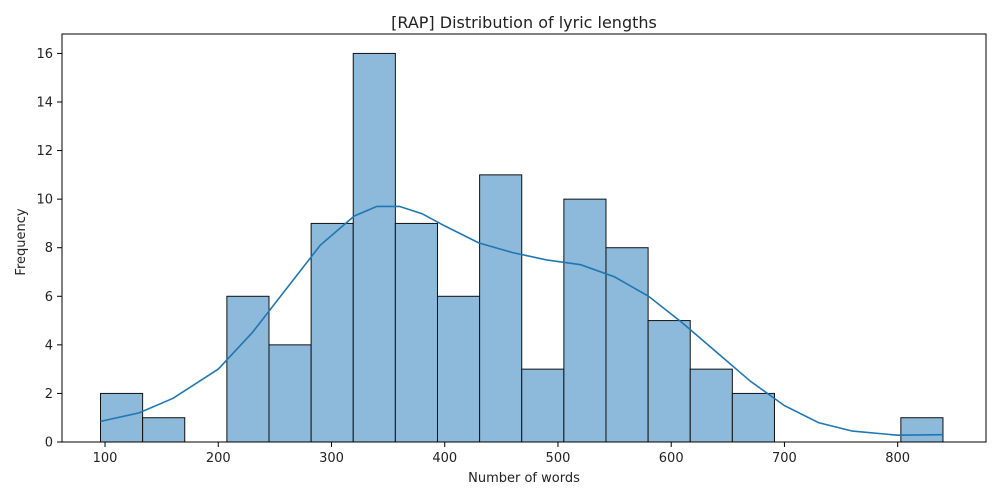  What do you see at coordinates (671, 458) in the screenshot?
I see `x-tick-label: 600` at bounding box center [671, 458].